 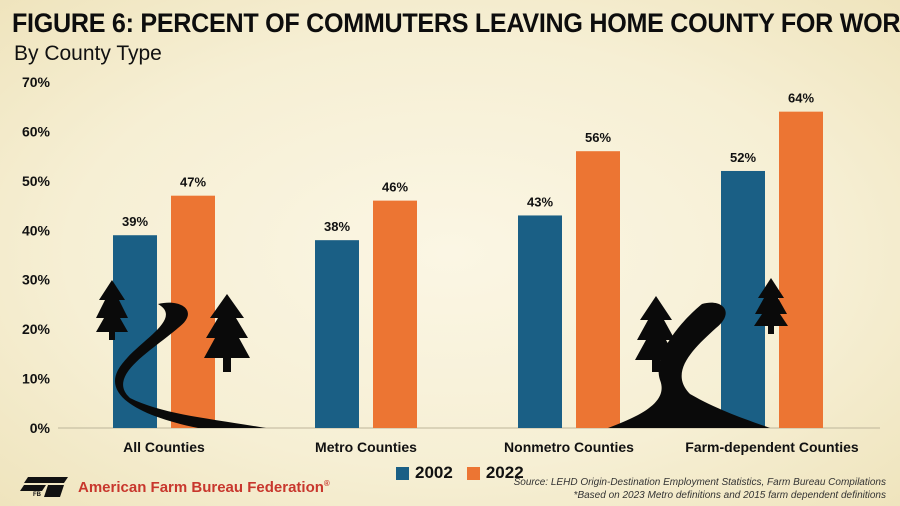 What do you see at coordinates (88, 53) in the screenshot?
I see `chart-subtitle: By County Type` at bounding box center [88, 53].